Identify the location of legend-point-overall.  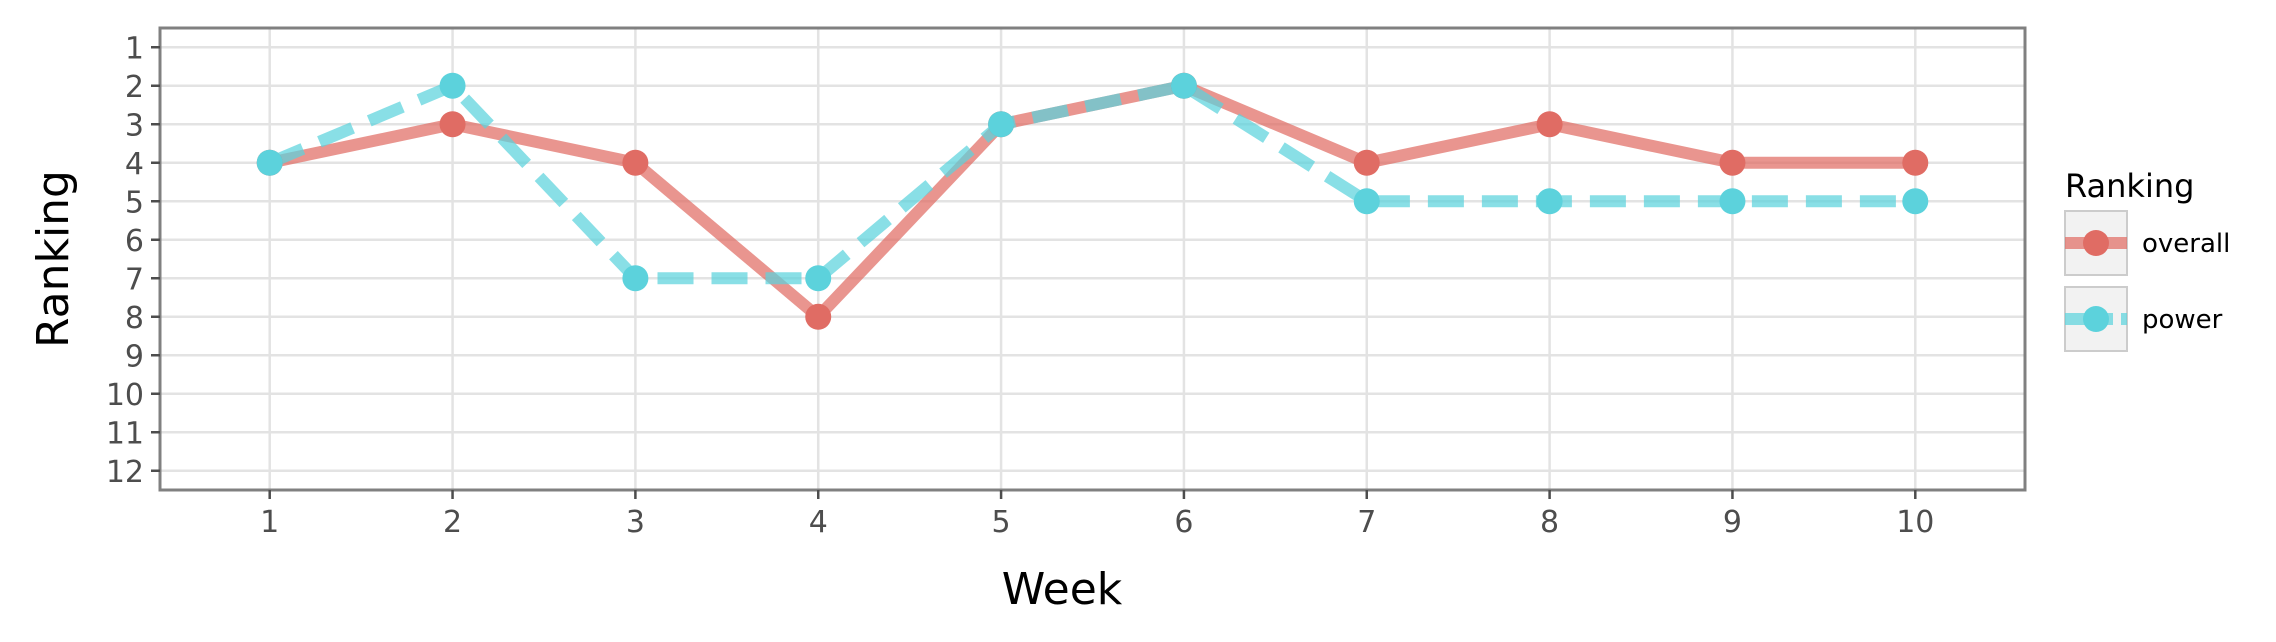
(2096, 243).